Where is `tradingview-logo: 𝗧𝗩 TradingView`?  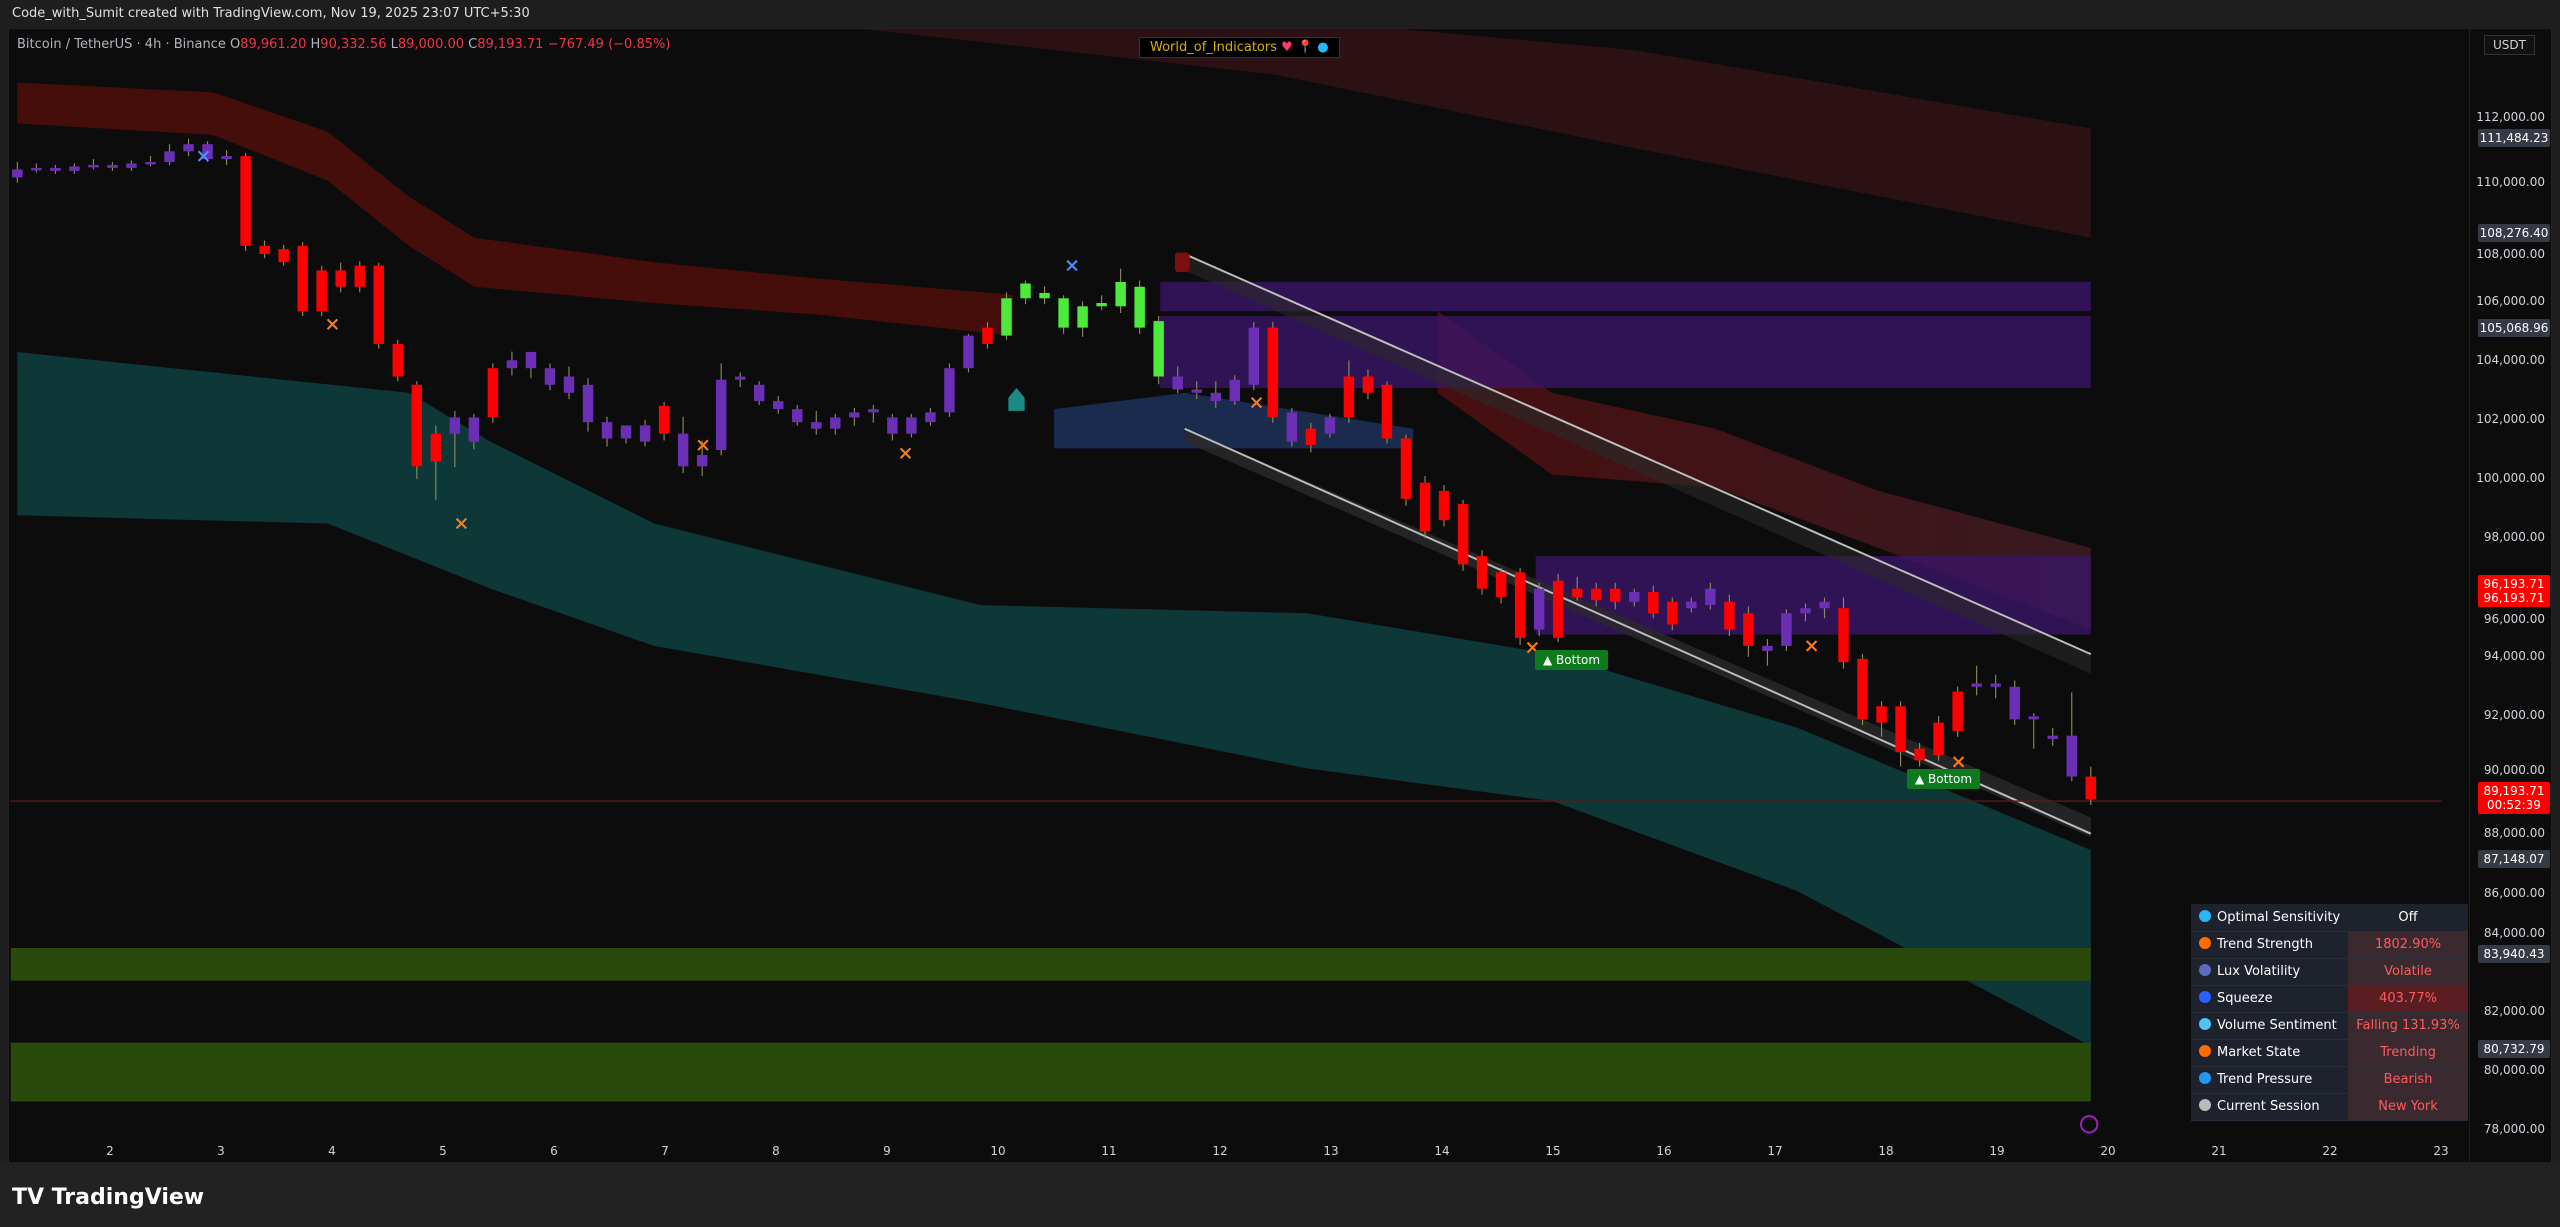
tradingview-logo: 𝗧𝗩 TradingView is located at coordinates (108, 1197).